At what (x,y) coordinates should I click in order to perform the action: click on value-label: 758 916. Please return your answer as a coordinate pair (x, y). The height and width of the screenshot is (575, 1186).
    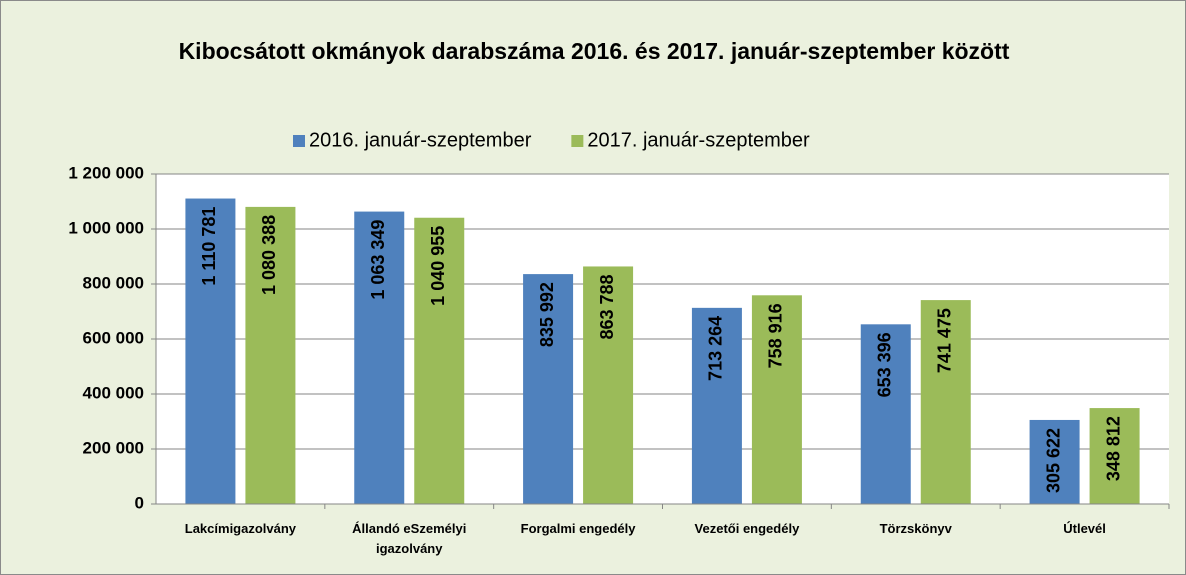
    Looking at the image, I should click on (776, 335).